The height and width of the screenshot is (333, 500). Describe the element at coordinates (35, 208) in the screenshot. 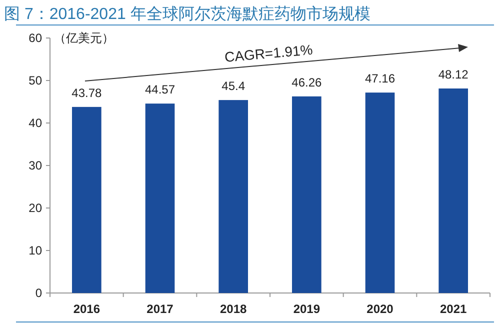

I see `y-tick-label: 20` at that location.